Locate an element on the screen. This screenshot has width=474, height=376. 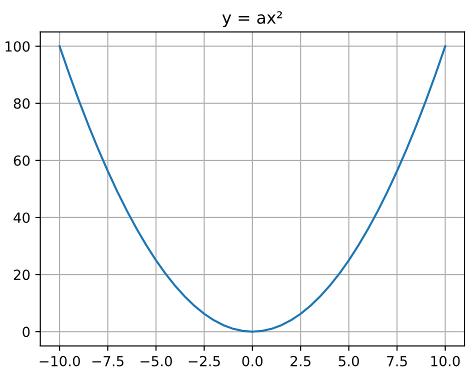
x-tick-label: −10.0 is located at coordinates (60, 361).